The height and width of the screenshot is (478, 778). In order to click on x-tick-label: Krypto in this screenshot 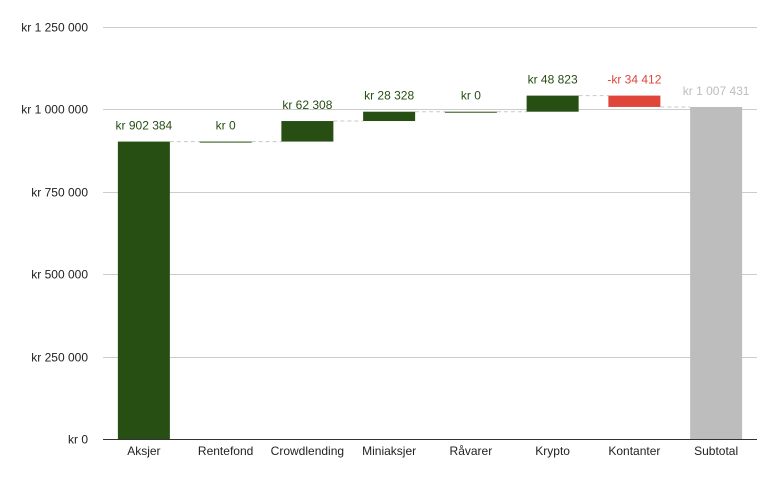, I will do `click(552, 451)`.